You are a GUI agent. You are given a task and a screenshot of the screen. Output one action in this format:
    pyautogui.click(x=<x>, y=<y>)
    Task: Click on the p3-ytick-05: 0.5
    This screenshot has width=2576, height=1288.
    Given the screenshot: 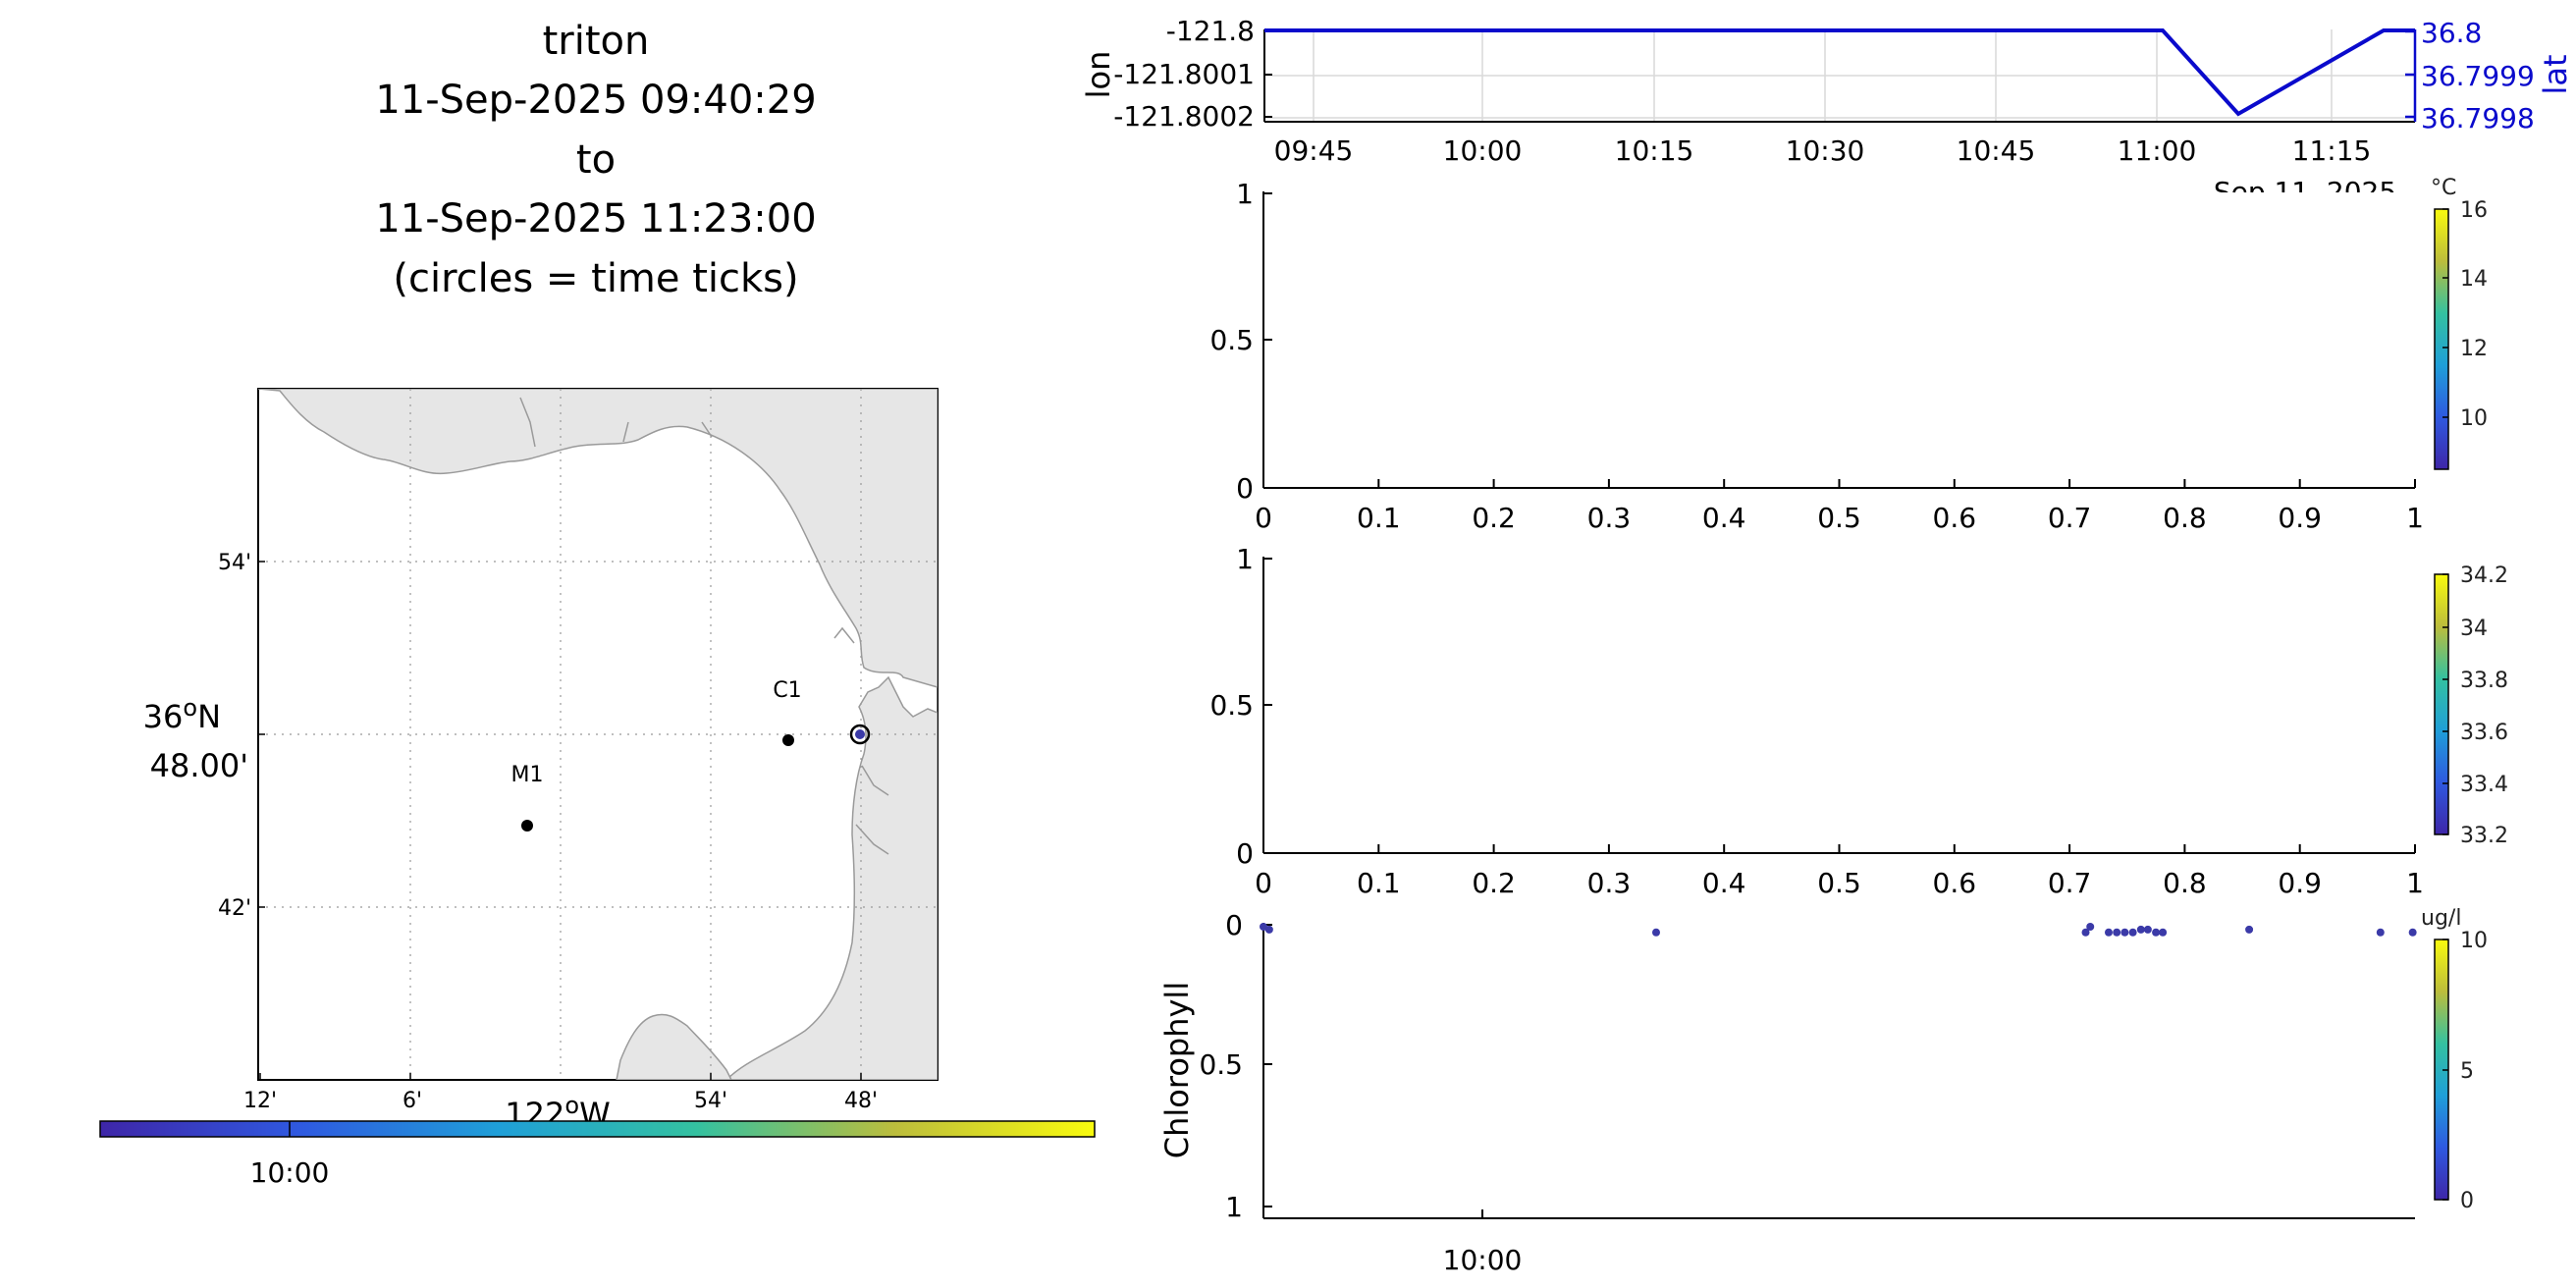 What is the action you would take?
    pyautogui.click(x=1231, y=705)
    